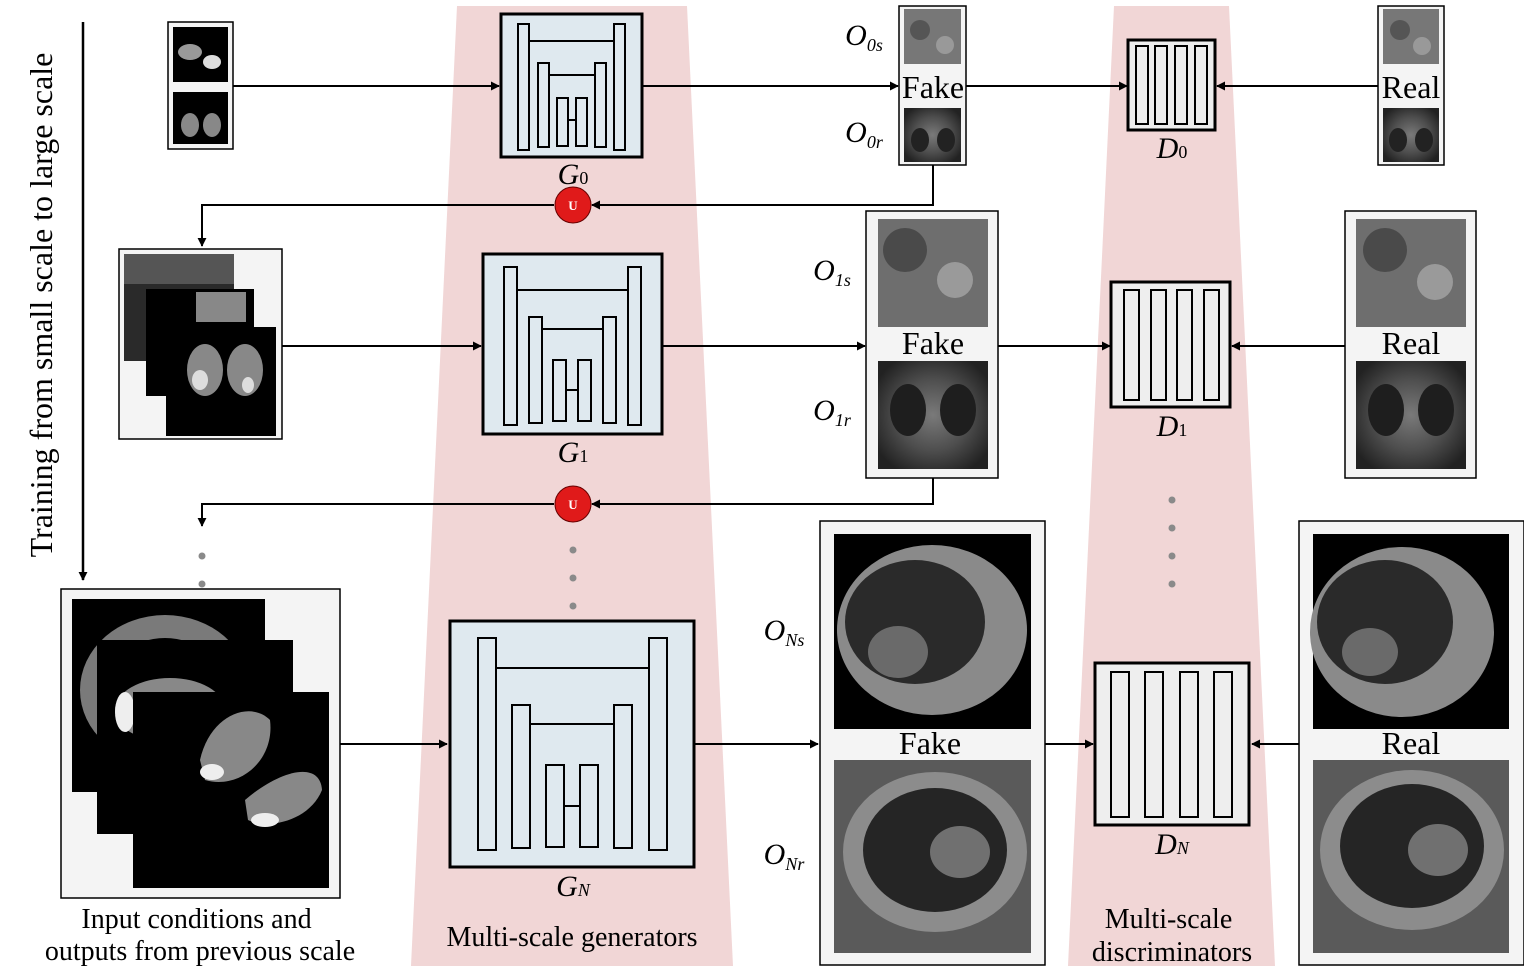 The image size is (1524, 975). I want to click on fake-label-scale-n: Fake, so click(930, 743).